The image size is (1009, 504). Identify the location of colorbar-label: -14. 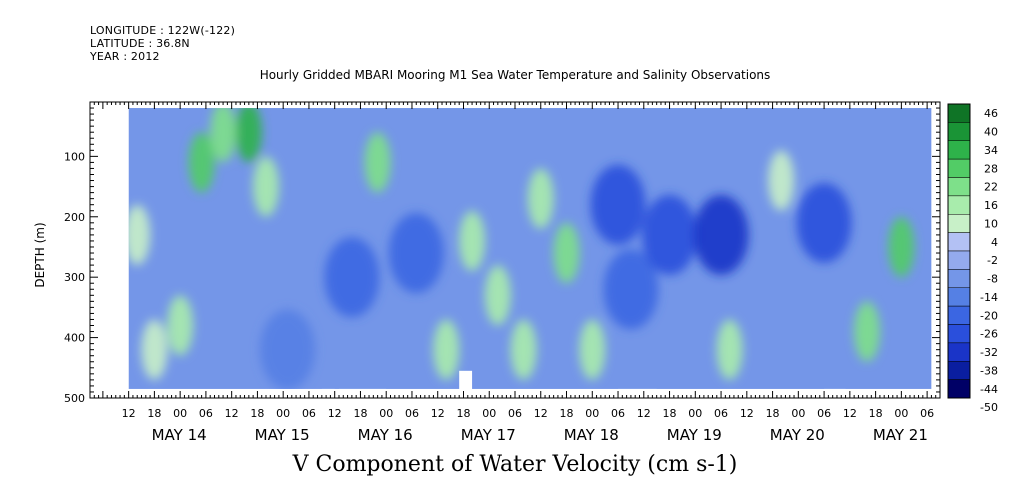
(989, 297).